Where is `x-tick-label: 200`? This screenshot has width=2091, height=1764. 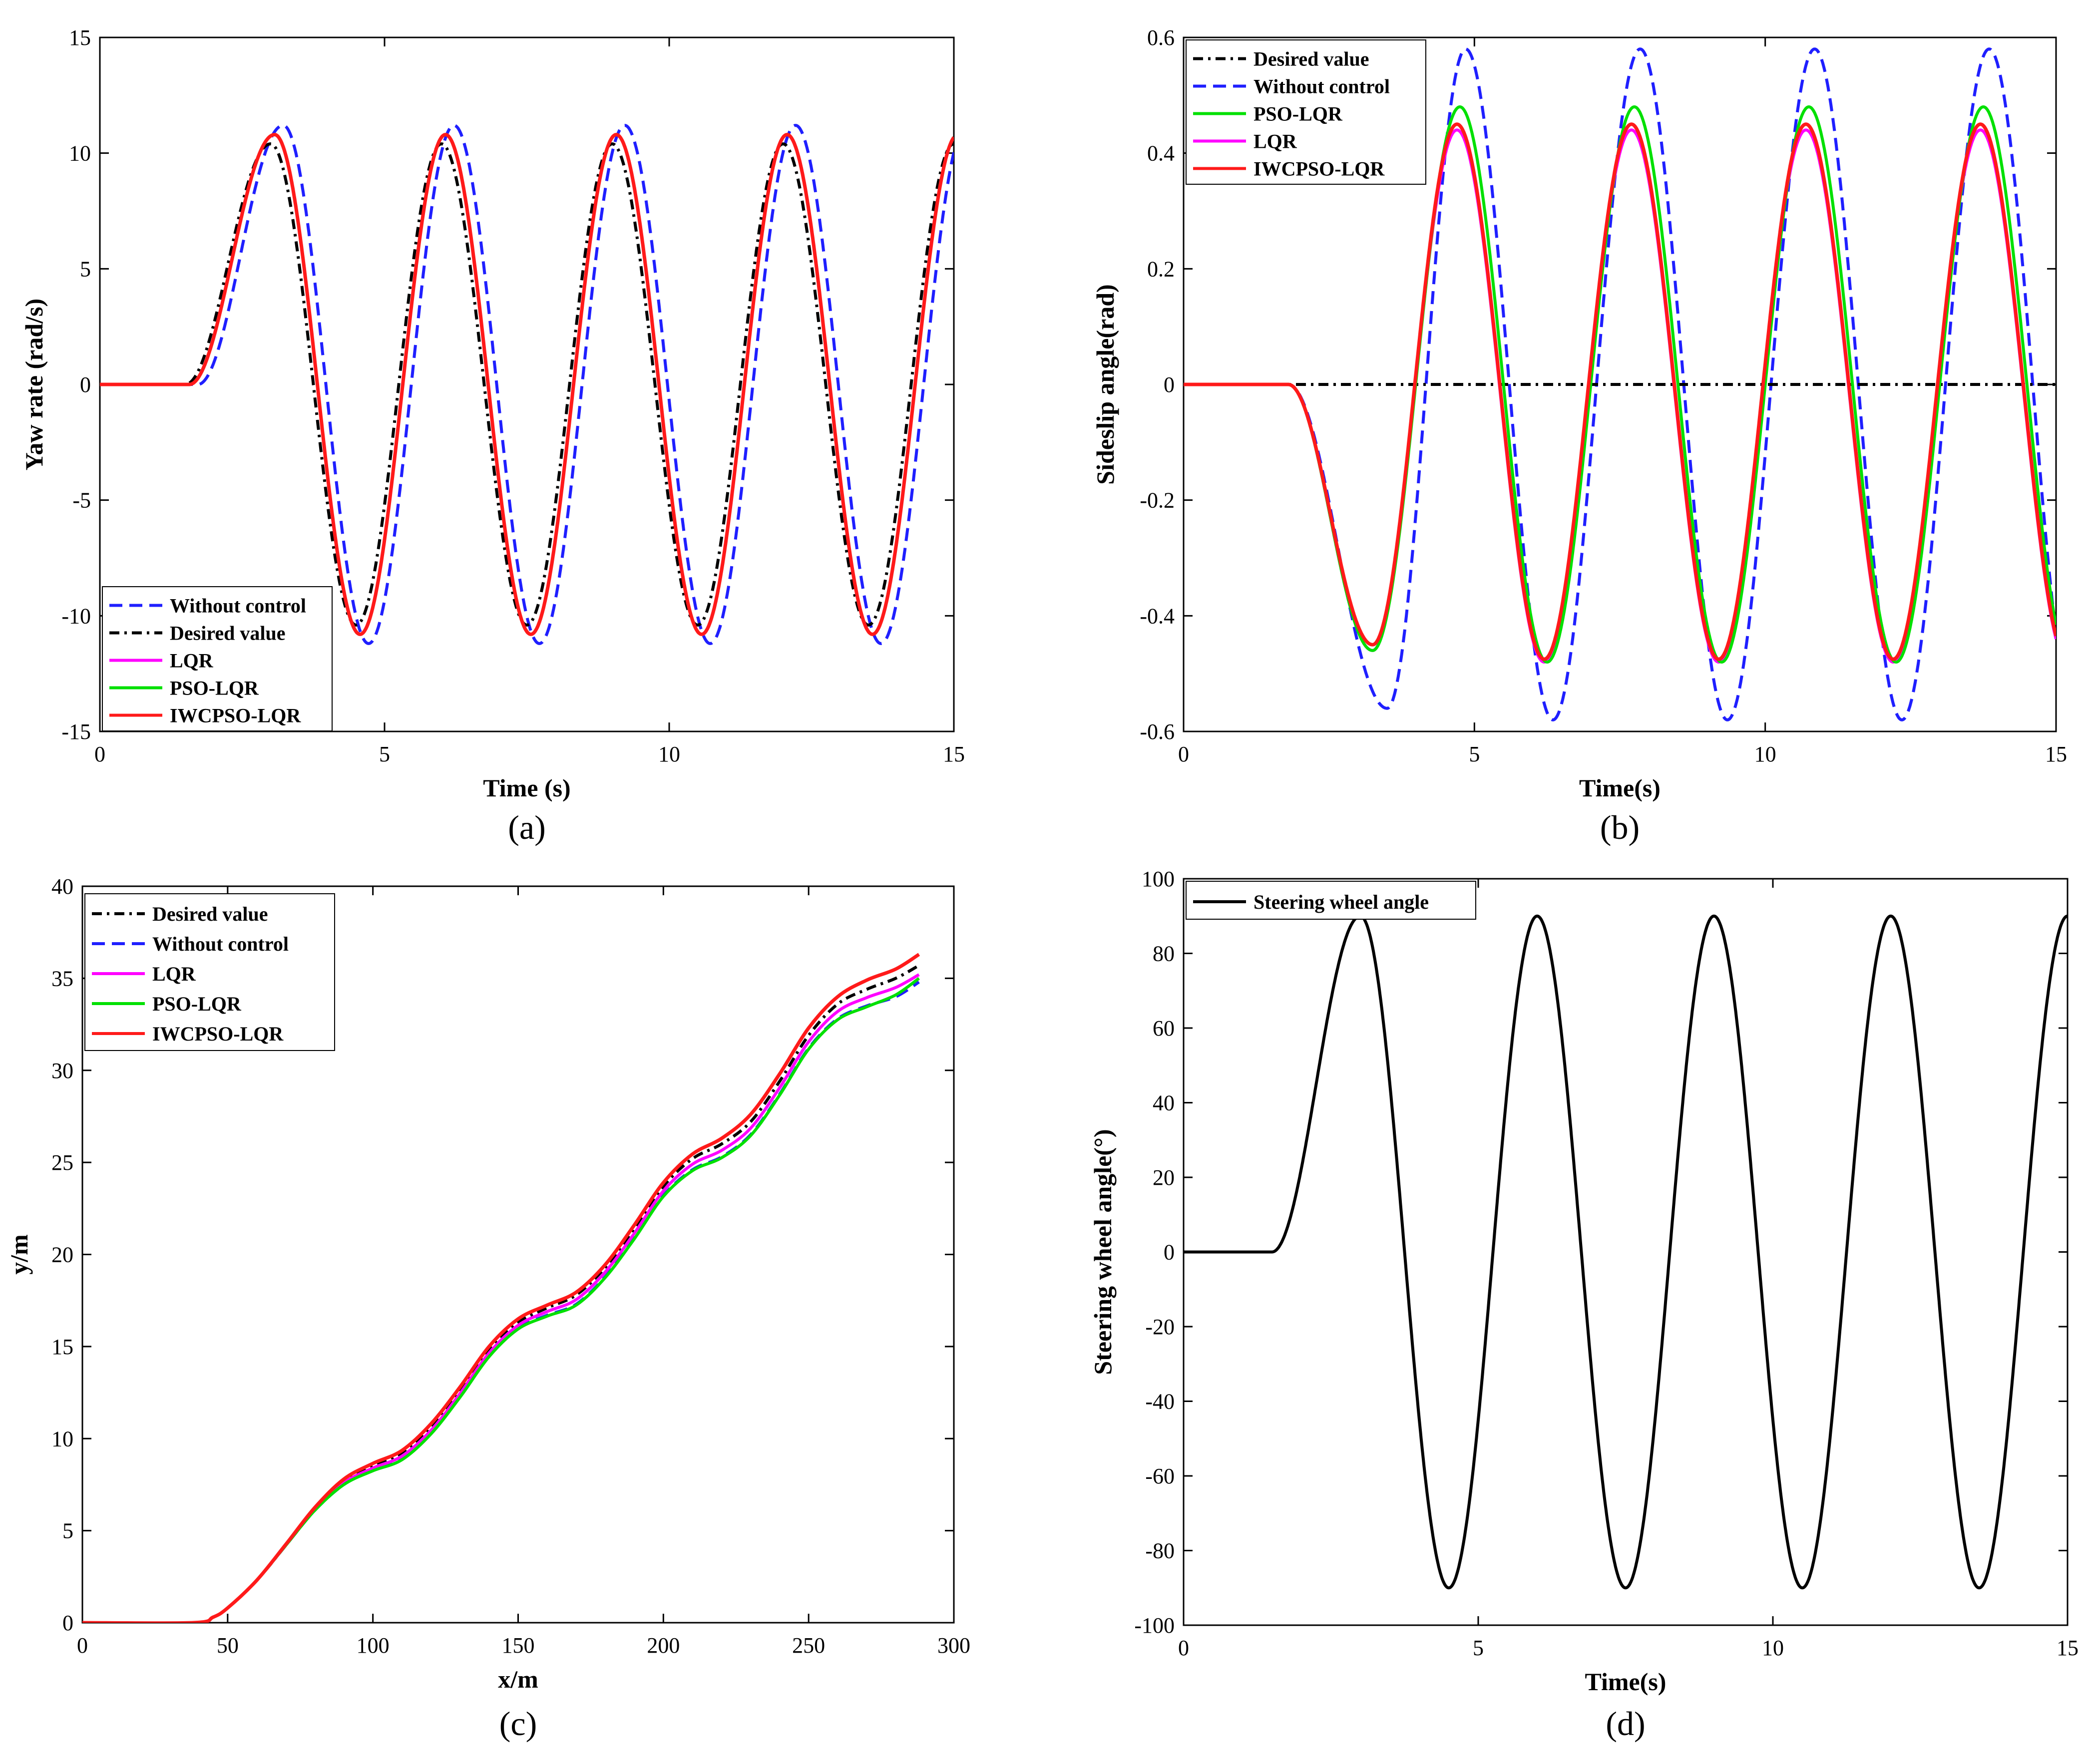 x-tick-label: 200 is located at coordinates (663, 1645).